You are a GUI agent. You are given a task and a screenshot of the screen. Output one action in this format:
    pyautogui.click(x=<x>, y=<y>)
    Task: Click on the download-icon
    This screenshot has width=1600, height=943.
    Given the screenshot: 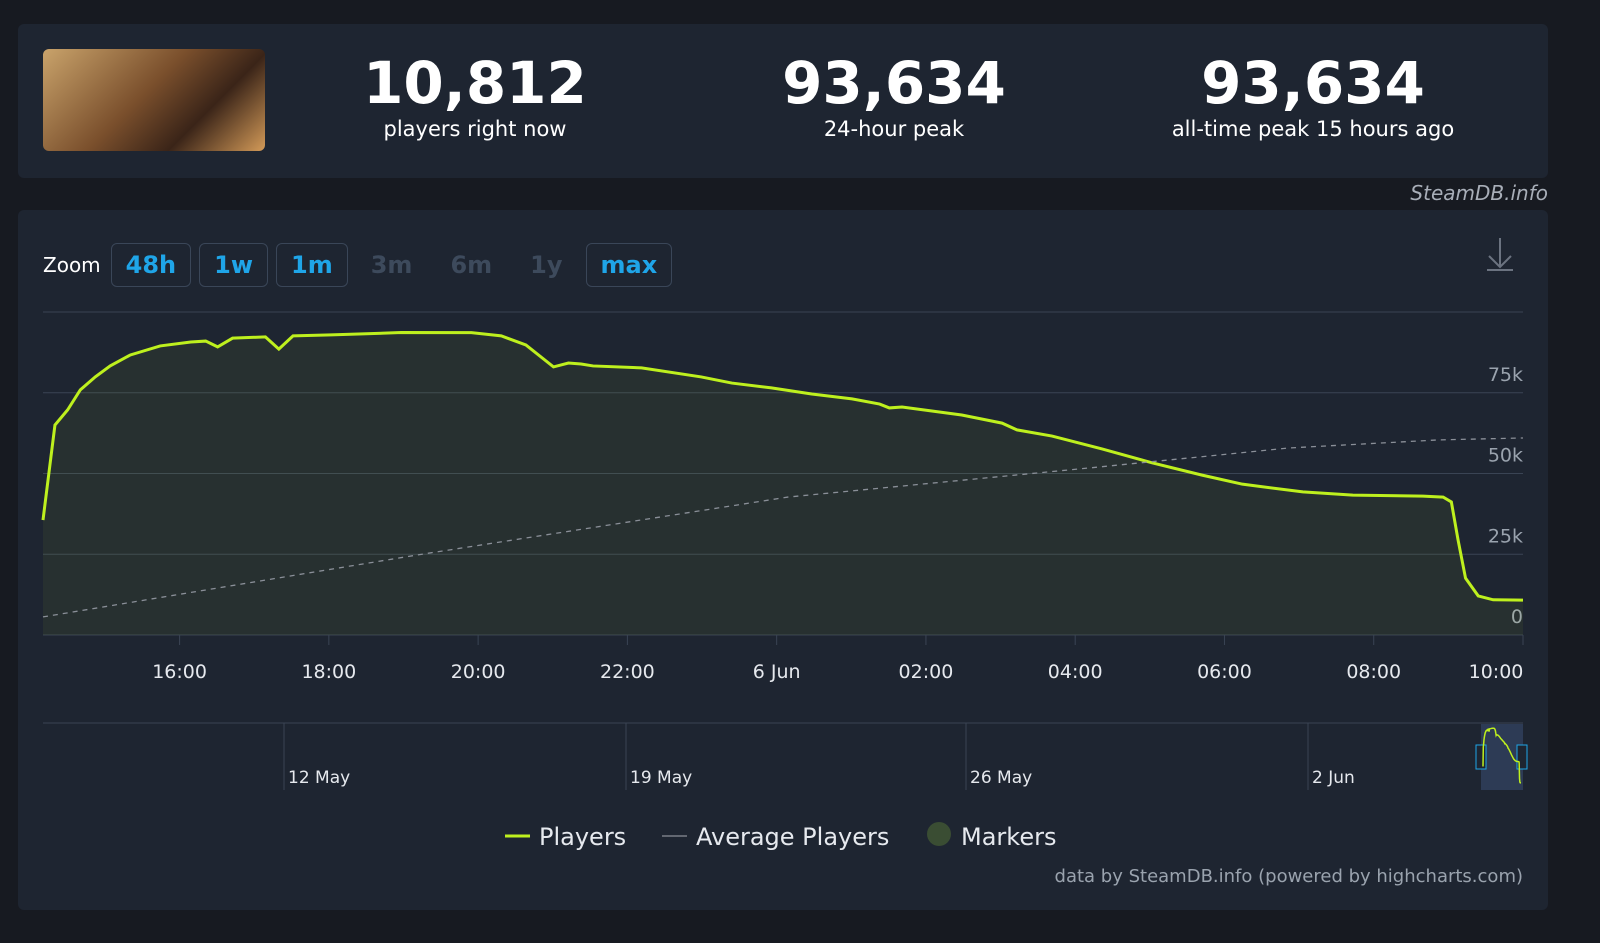 What is the action you would take?
    pyautogui.click(x=1500, y=254)
    